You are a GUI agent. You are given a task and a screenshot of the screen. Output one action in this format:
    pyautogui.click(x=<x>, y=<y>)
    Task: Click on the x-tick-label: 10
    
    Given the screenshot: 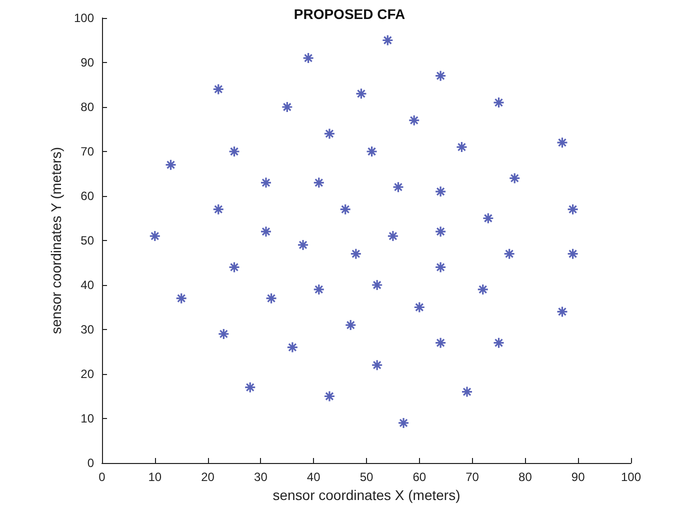 What is the action you would take?
    pyautogui.click(x=155, y=477)
    